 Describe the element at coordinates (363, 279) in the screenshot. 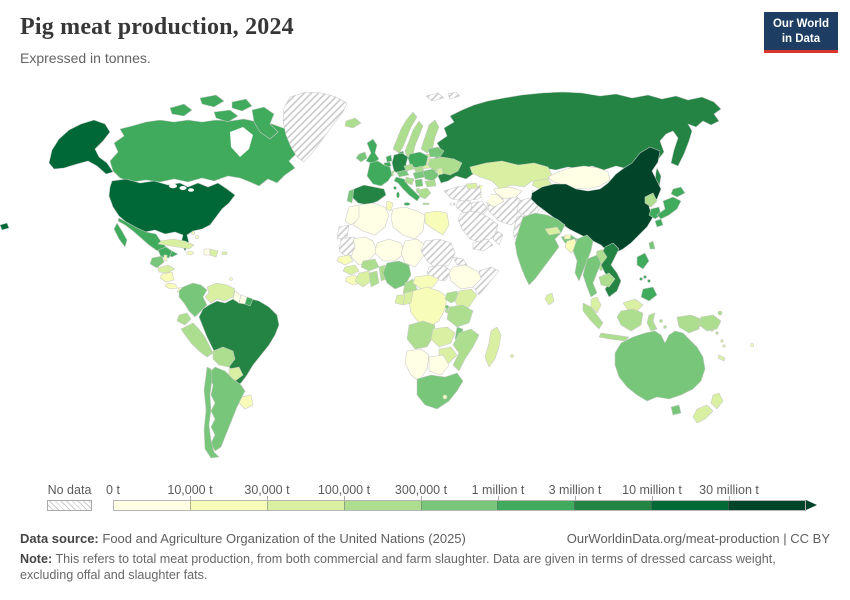

I see `country-cote-divoire` at that location.